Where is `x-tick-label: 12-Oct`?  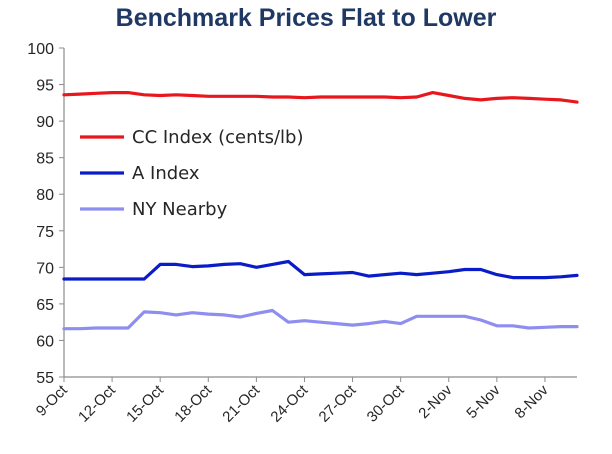 x-tick-label: 12-Oct is located at coordinates (97, 403).